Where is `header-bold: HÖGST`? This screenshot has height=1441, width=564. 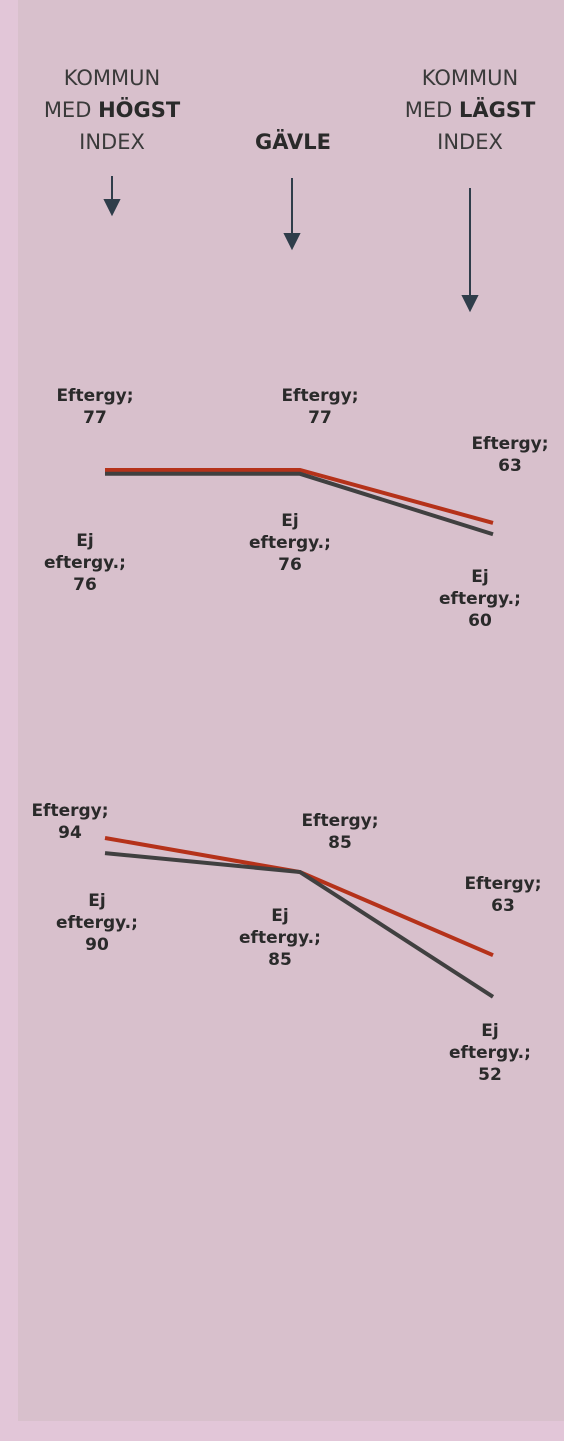 header-bold: HÖGST is located at coordinates (139, 110).